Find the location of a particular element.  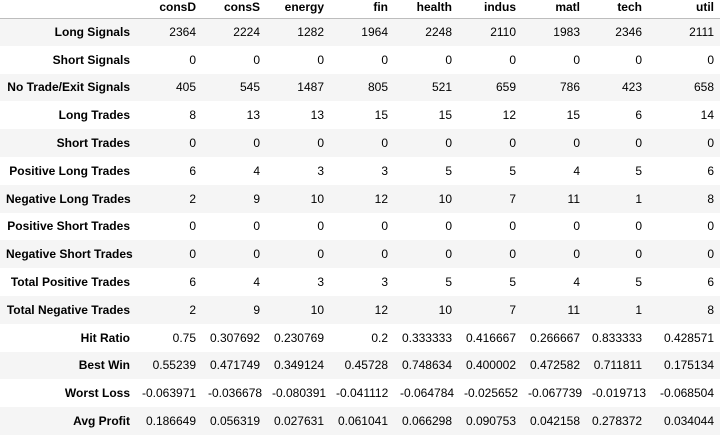

table-cell: 0.45728 is located at coordinates (366, 365).